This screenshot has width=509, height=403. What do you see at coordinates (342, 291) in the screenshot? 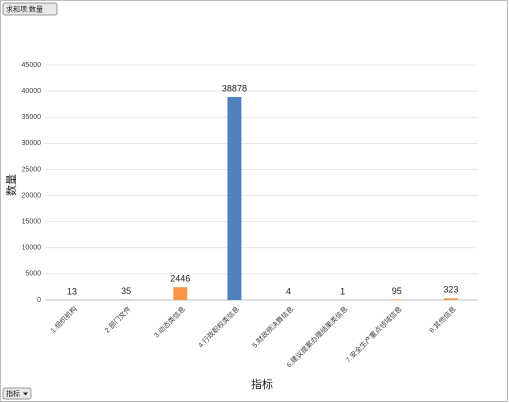
I see `value-label: 1` at bounding box center [342, 291].